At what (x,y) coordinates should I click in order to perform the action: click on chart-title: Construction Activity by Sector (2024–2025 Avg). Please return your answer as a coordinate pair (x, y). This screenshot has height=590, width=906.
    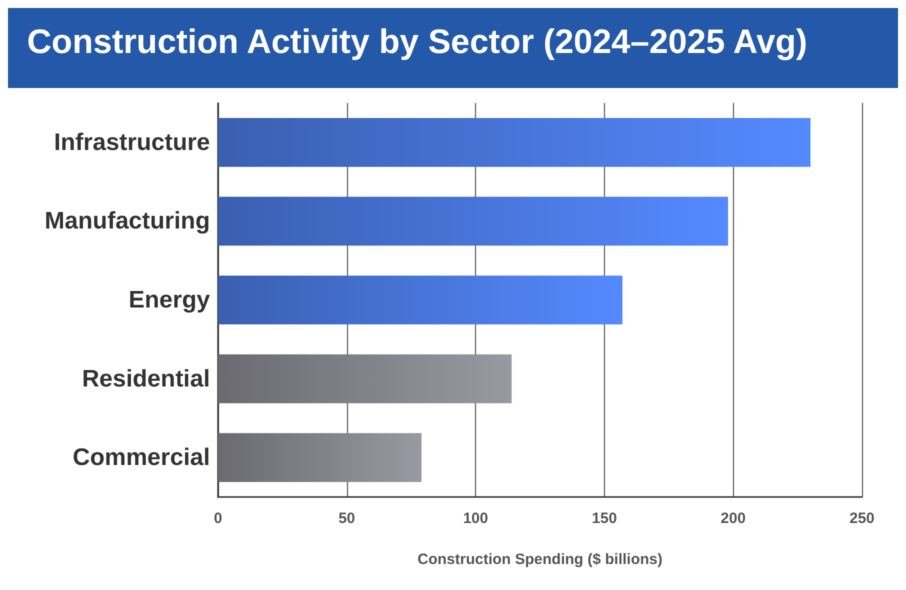
    Looking at the image, I should click on (417, 42).